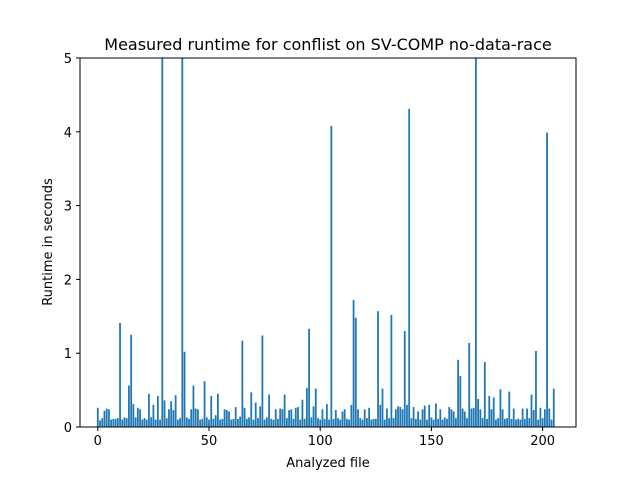 The height and width of the screenshot is (480, 640). Describe the element at coordinates (68, 354) in the screenshot. I see `y-tick-label: 1` at that location.